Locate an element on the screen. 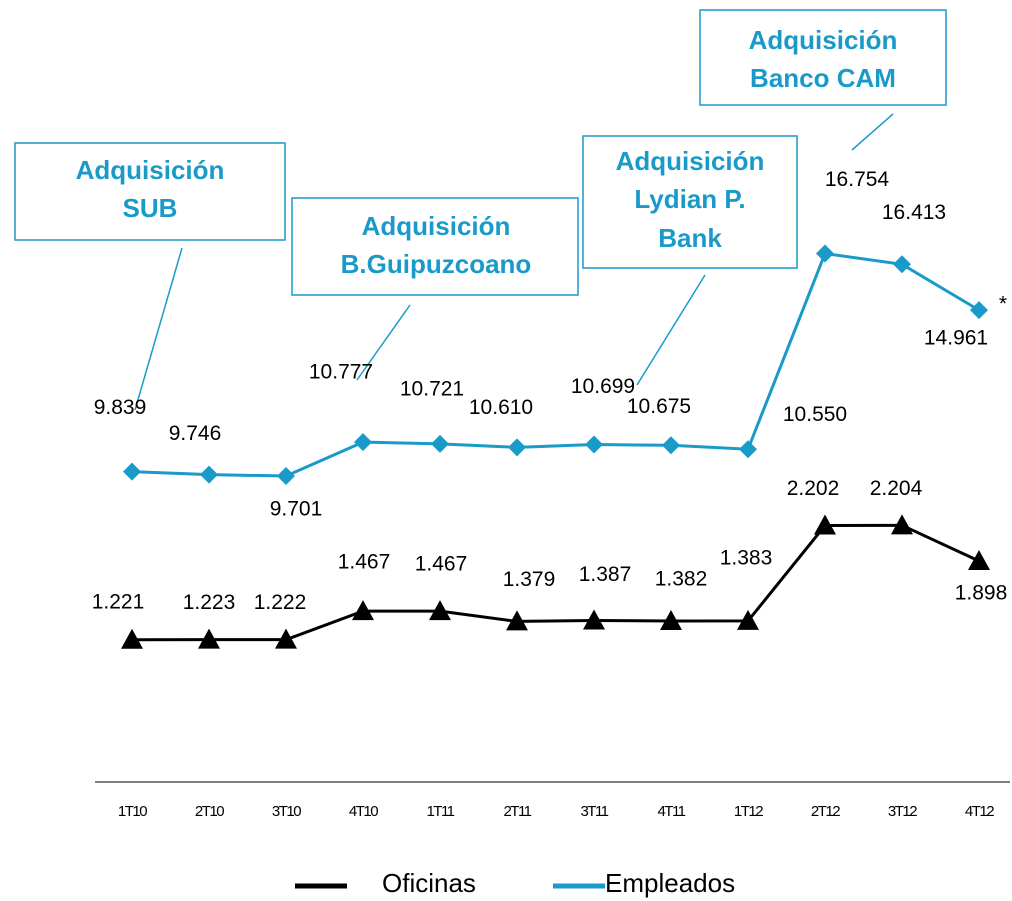  data-label: 10.550 is located at coordinates (815, 414).